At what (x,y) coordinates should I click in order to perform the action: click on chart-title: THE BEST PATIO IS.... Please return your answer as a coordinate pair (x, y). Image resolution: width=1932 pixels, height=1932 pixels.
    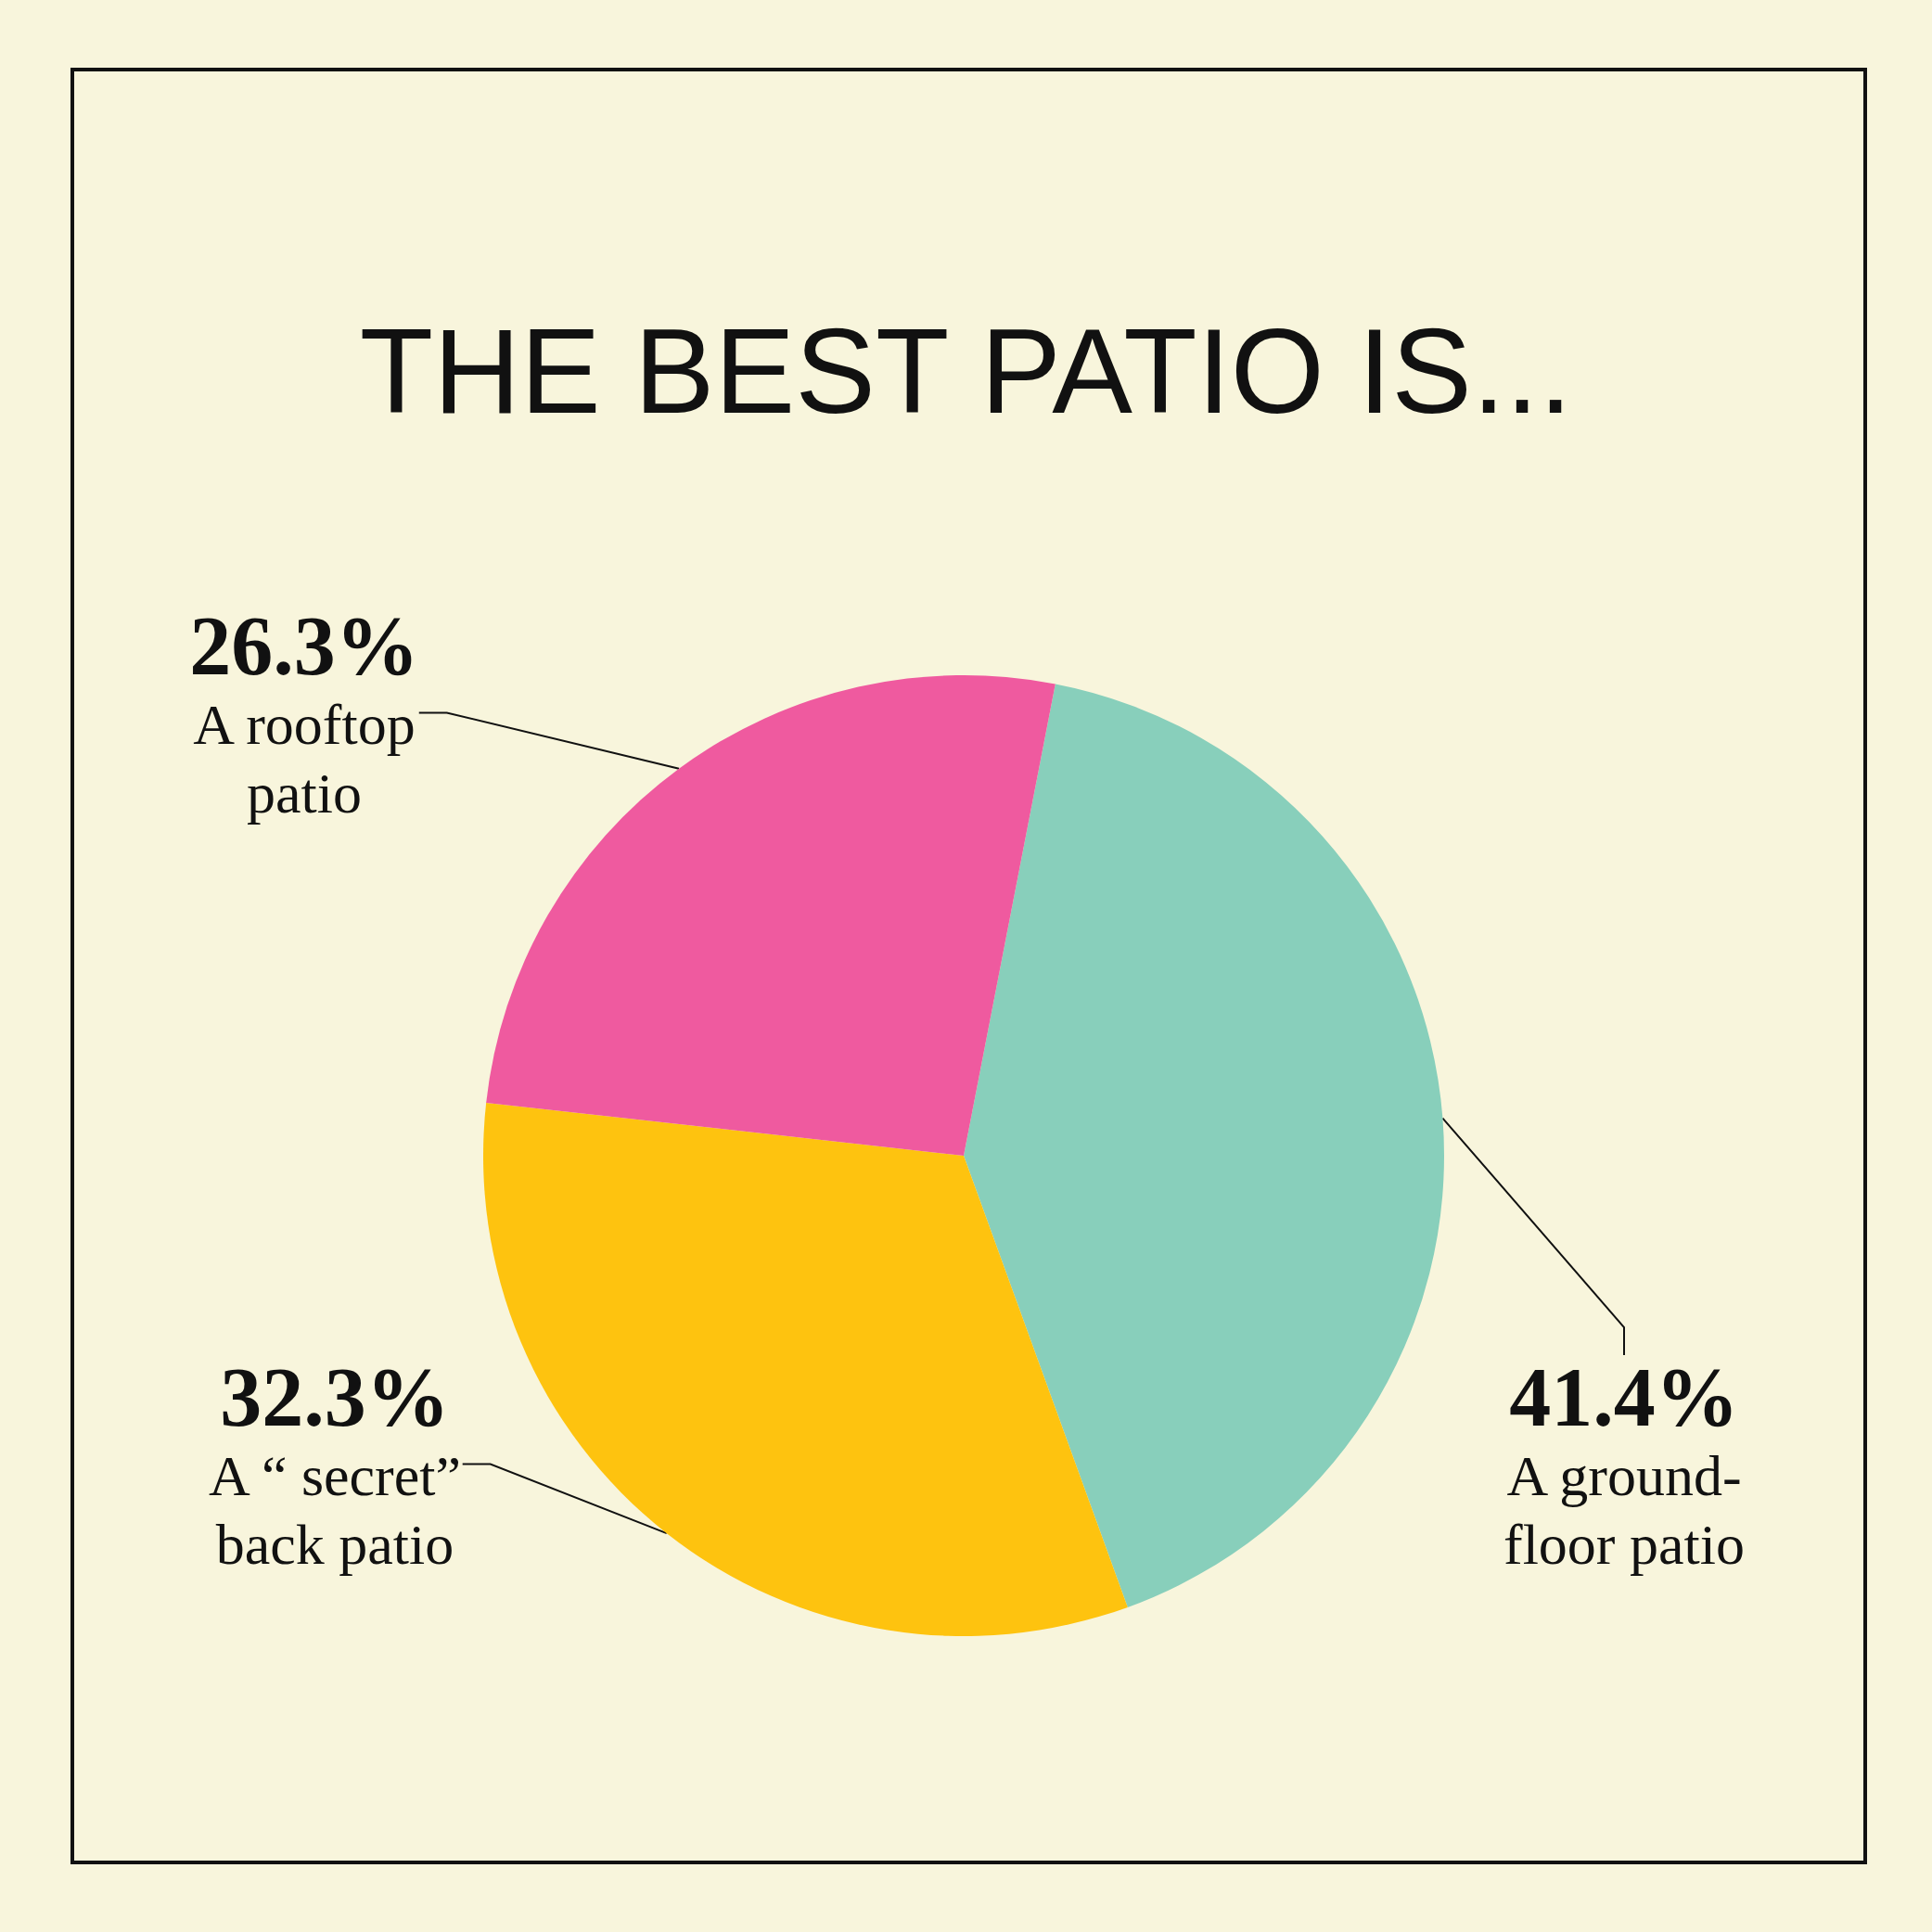
    Looking at the image, I should click on (966, 371).